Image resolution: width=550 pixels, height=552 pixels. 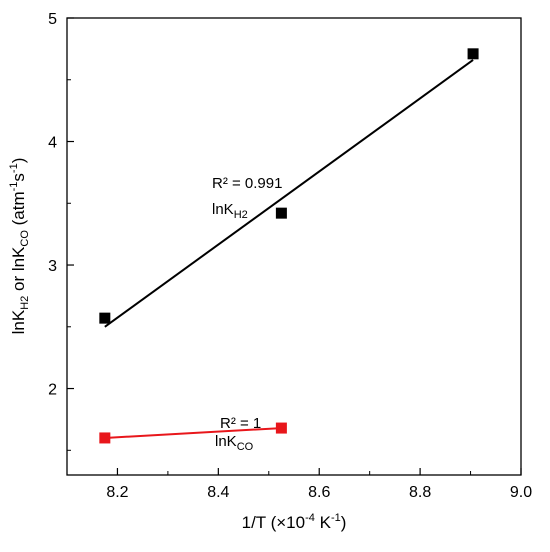 What do you see at coordinates (18, 177) in the screenshot?
I see `y-axis-title-d: s` at bounding box center [18, 177].